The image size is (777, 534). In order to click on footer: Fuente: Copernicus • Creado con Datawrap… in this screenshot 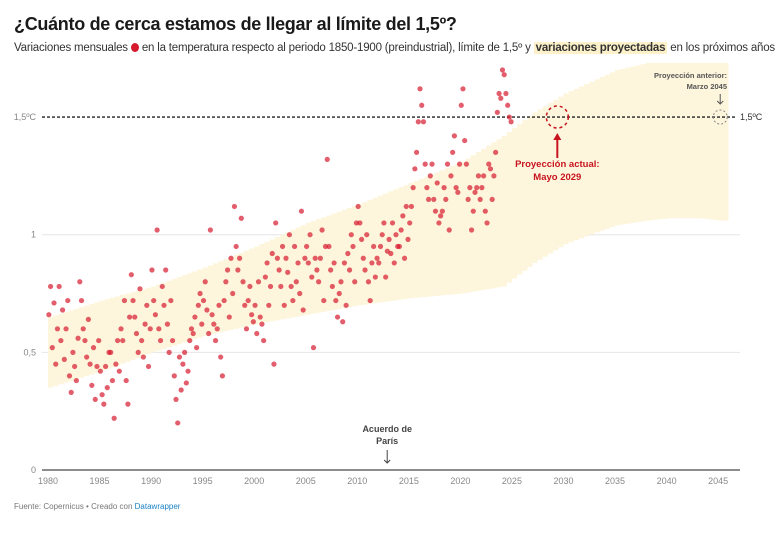, I will do `click(97, 506)`.